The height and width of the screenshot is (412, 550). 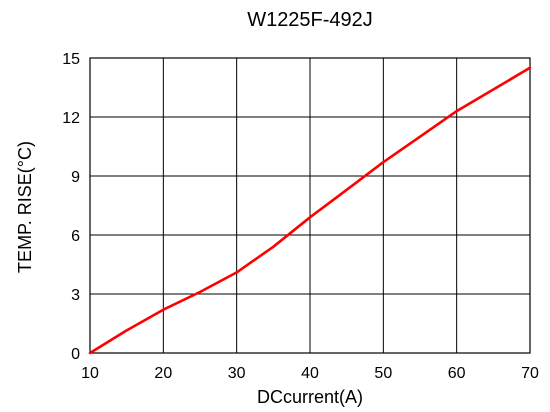 I want to click on y-tick-label: 15, so click(x=71, y=59).